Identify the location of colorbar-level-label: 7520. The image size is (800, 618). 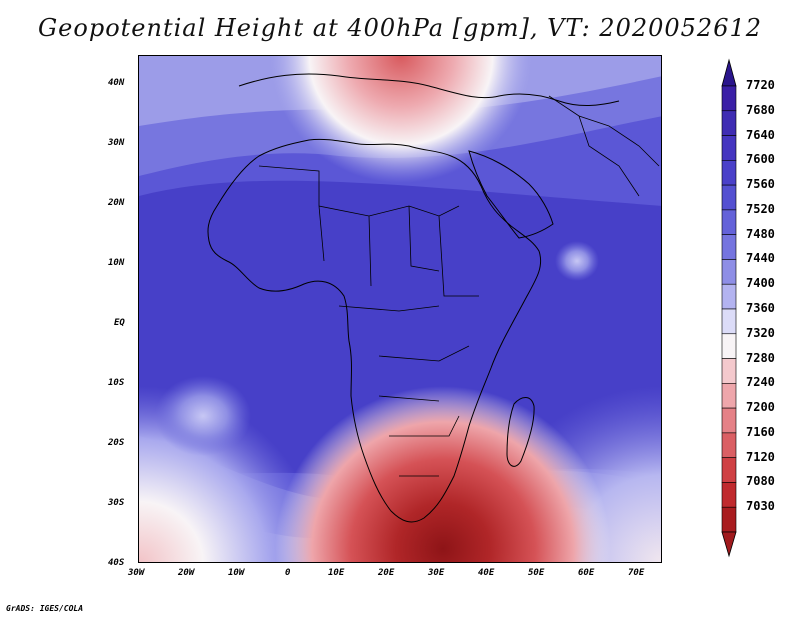
(760, 208).